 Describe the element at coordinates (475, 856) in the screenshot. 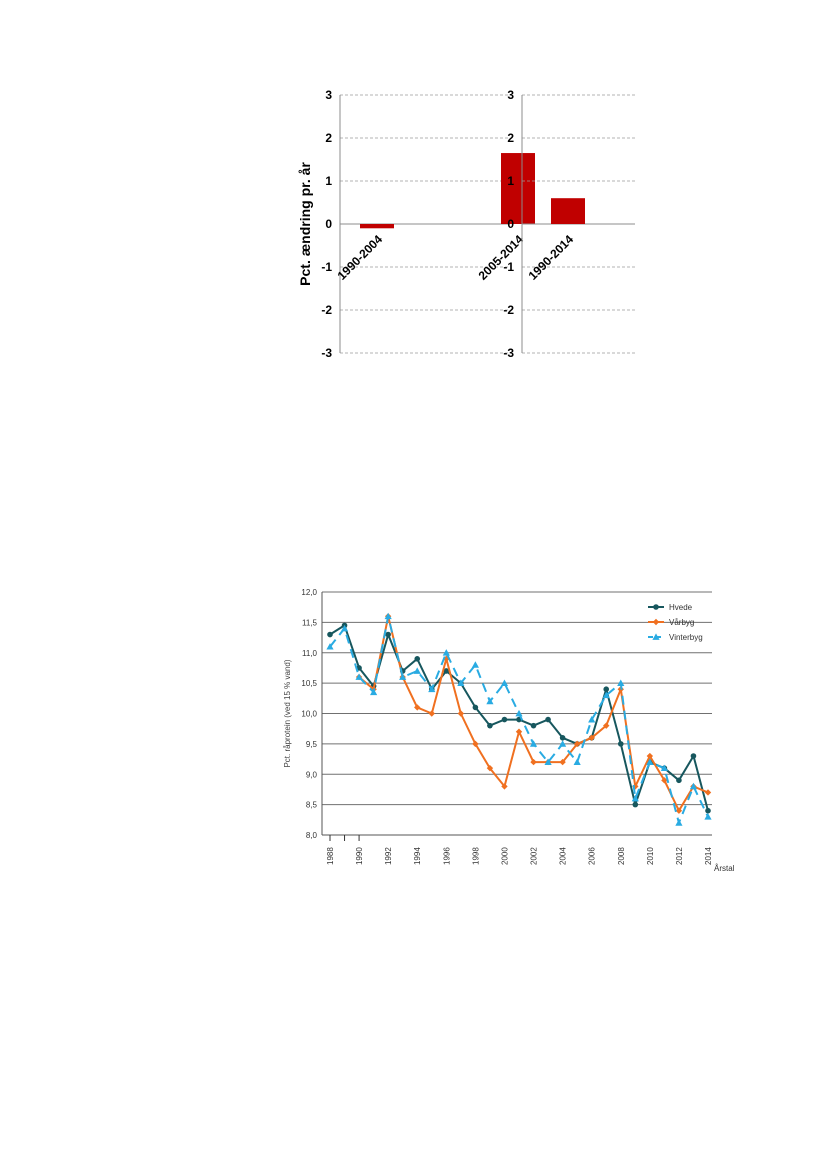

I see `x-tick-label: 1998` at that location.